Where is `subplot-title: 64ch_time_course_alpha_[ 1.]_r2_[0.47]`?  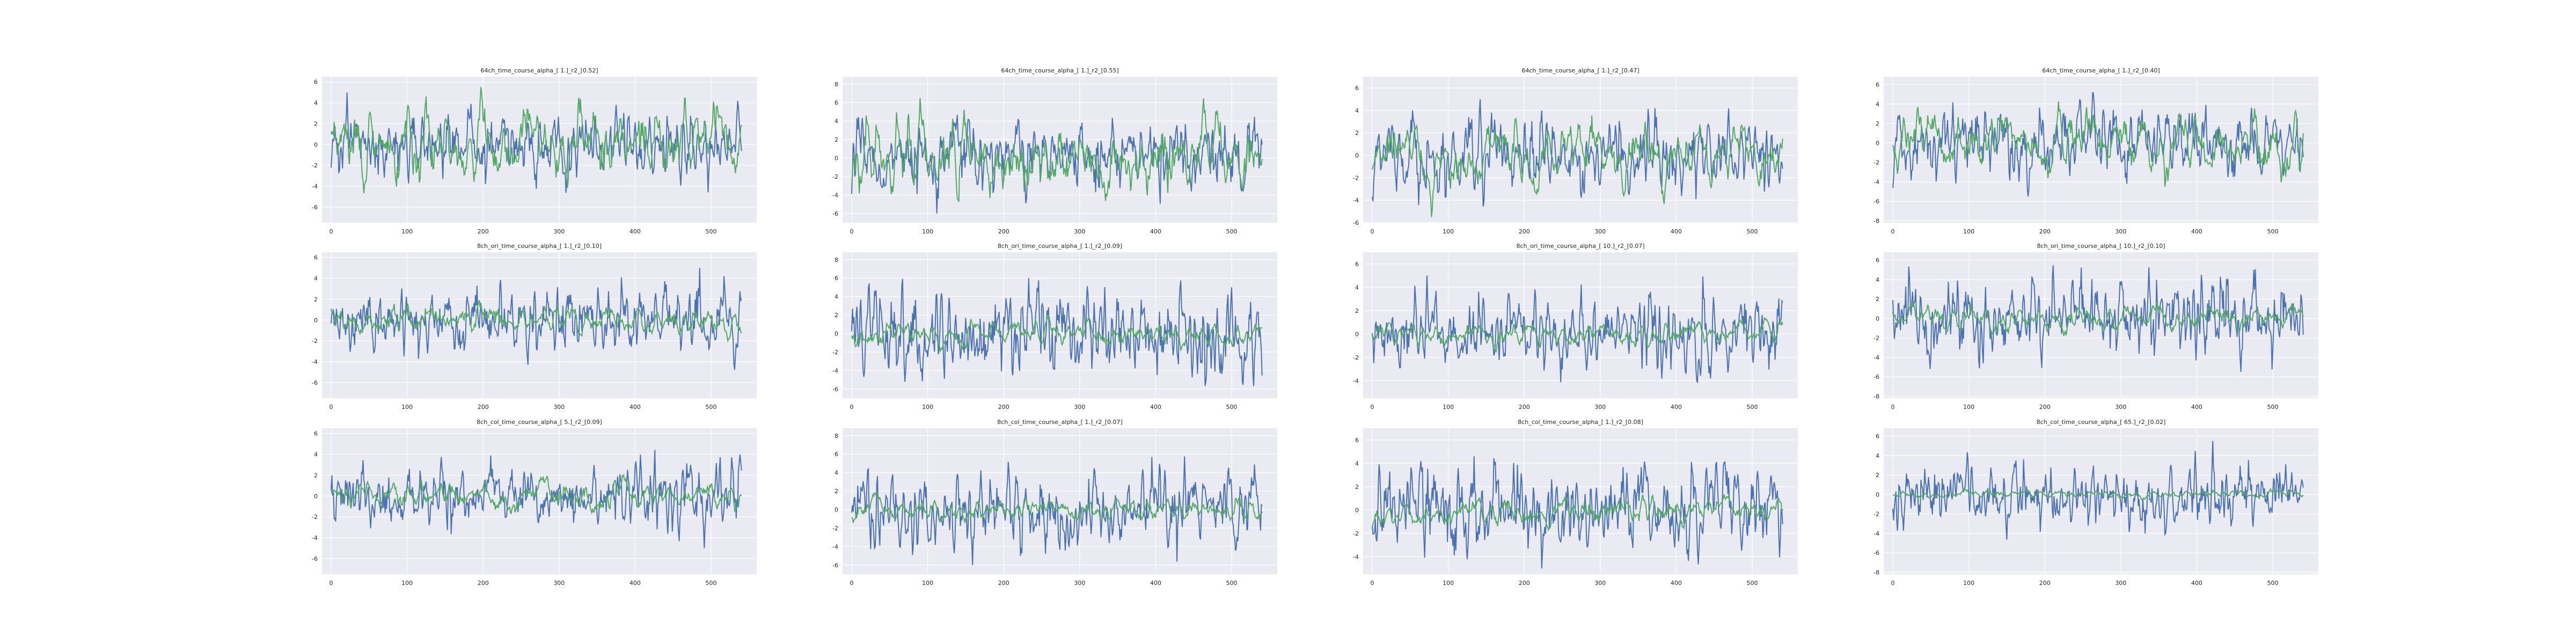 subplot-title: 64ch_time_course_alpha_[ 1.]_r2_[0.47] is located at coordinates (1580, 70).